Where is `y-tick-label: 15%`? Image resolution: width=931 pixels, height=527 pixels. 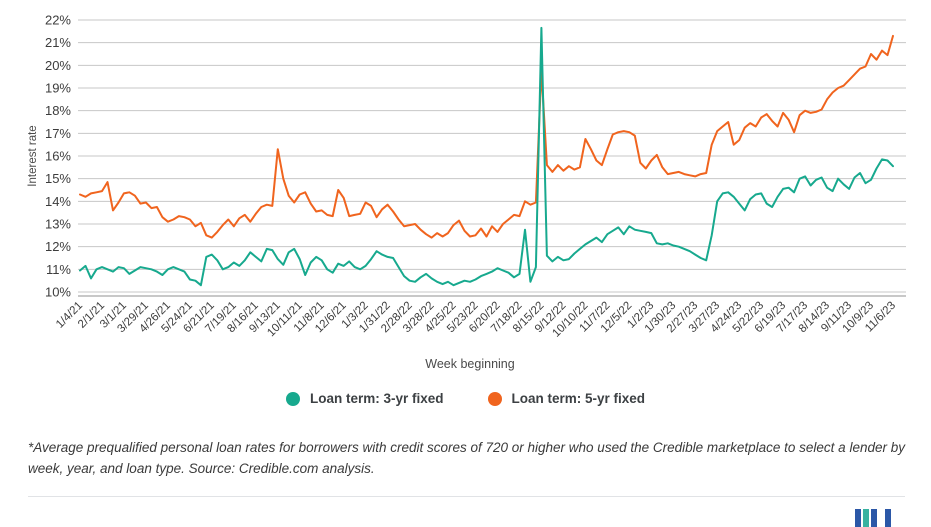 y-tick-label: 15% is located at coordinates (58, 178).